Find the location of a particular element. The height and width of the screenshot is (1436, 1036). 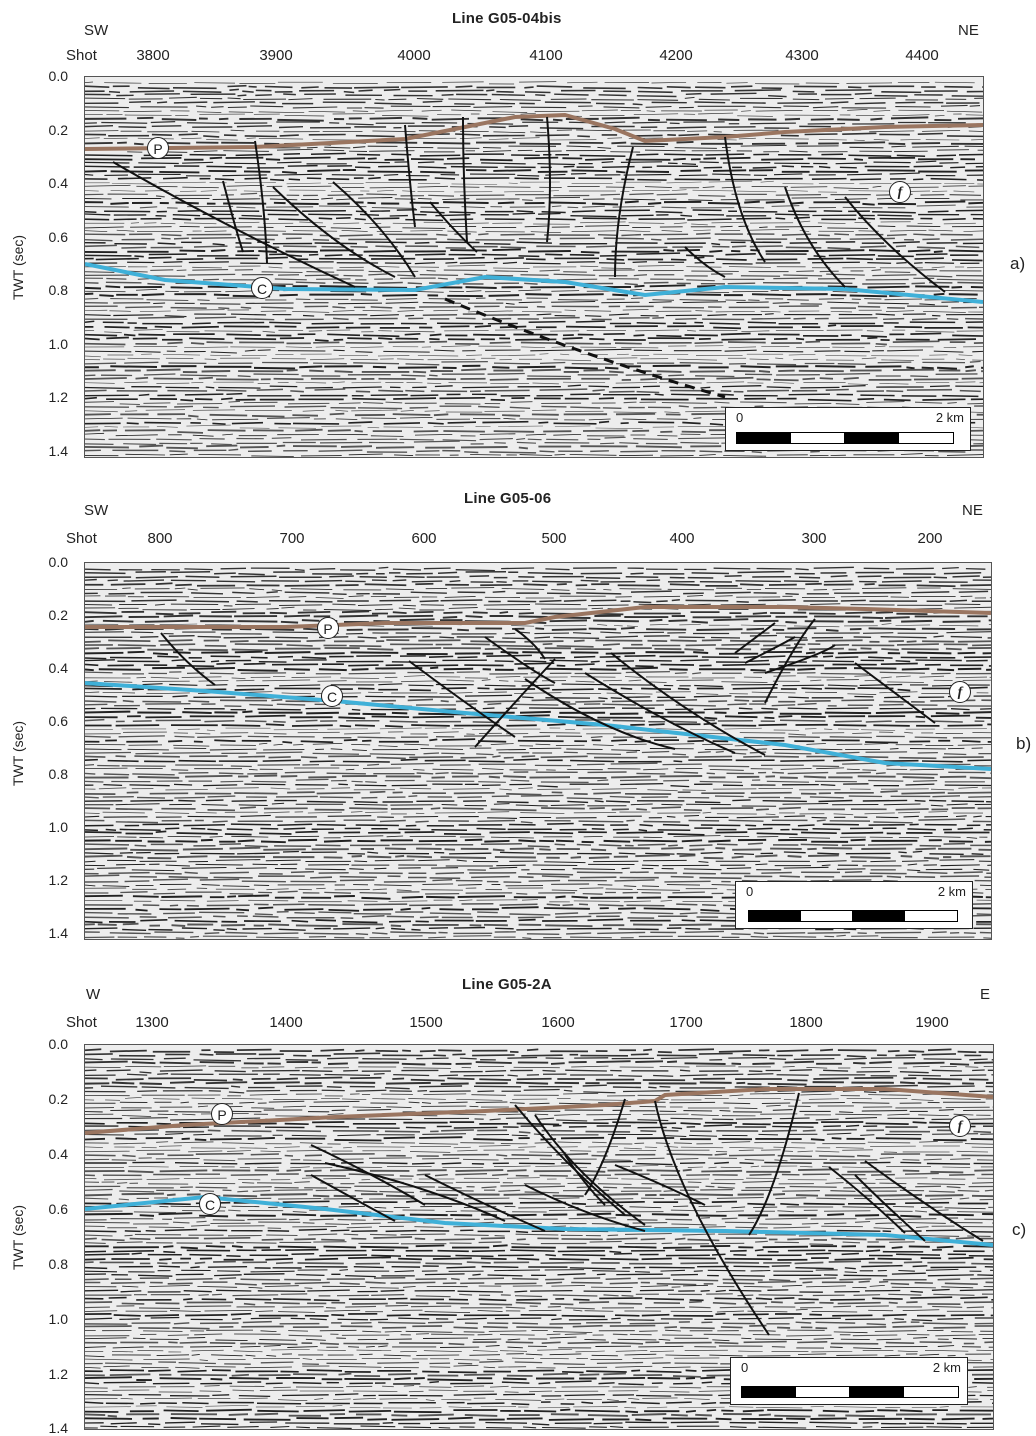

panel-title: Line G05-06 is located at coordinates (508, 498).